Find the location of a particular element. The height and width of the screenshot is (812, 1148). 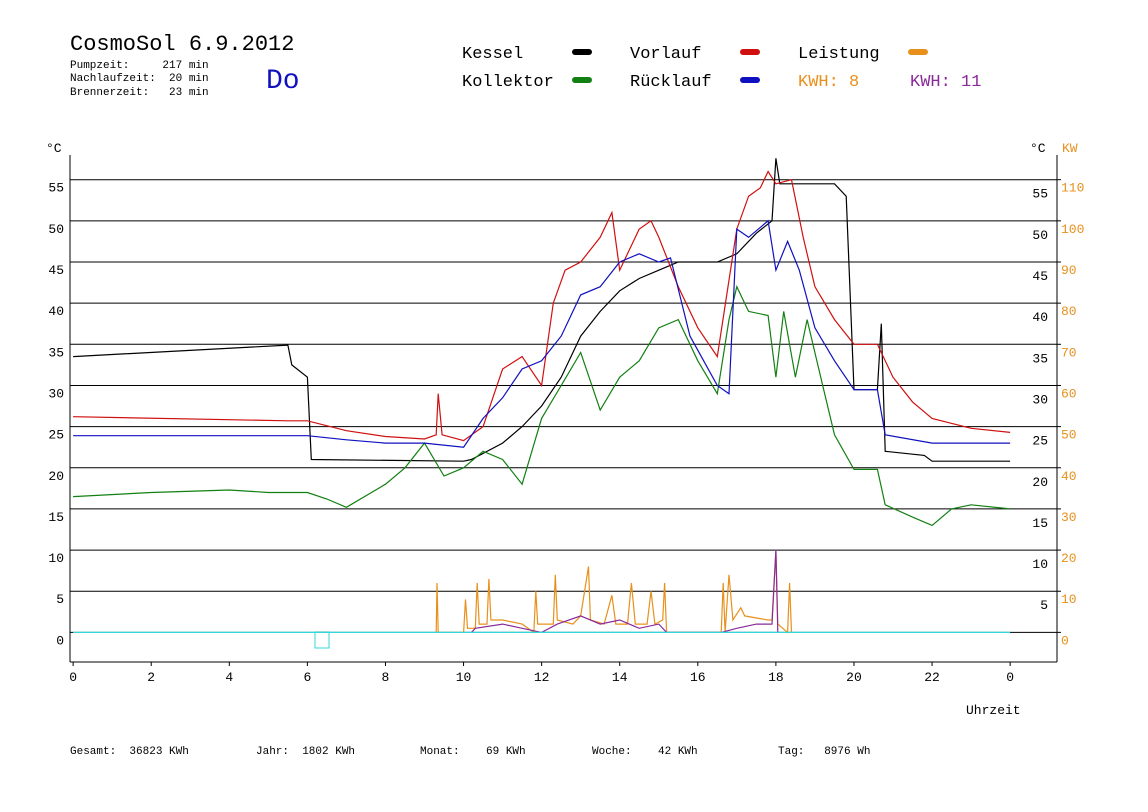

y2-tick-label: 70 is located at coordinates (1069, 352).